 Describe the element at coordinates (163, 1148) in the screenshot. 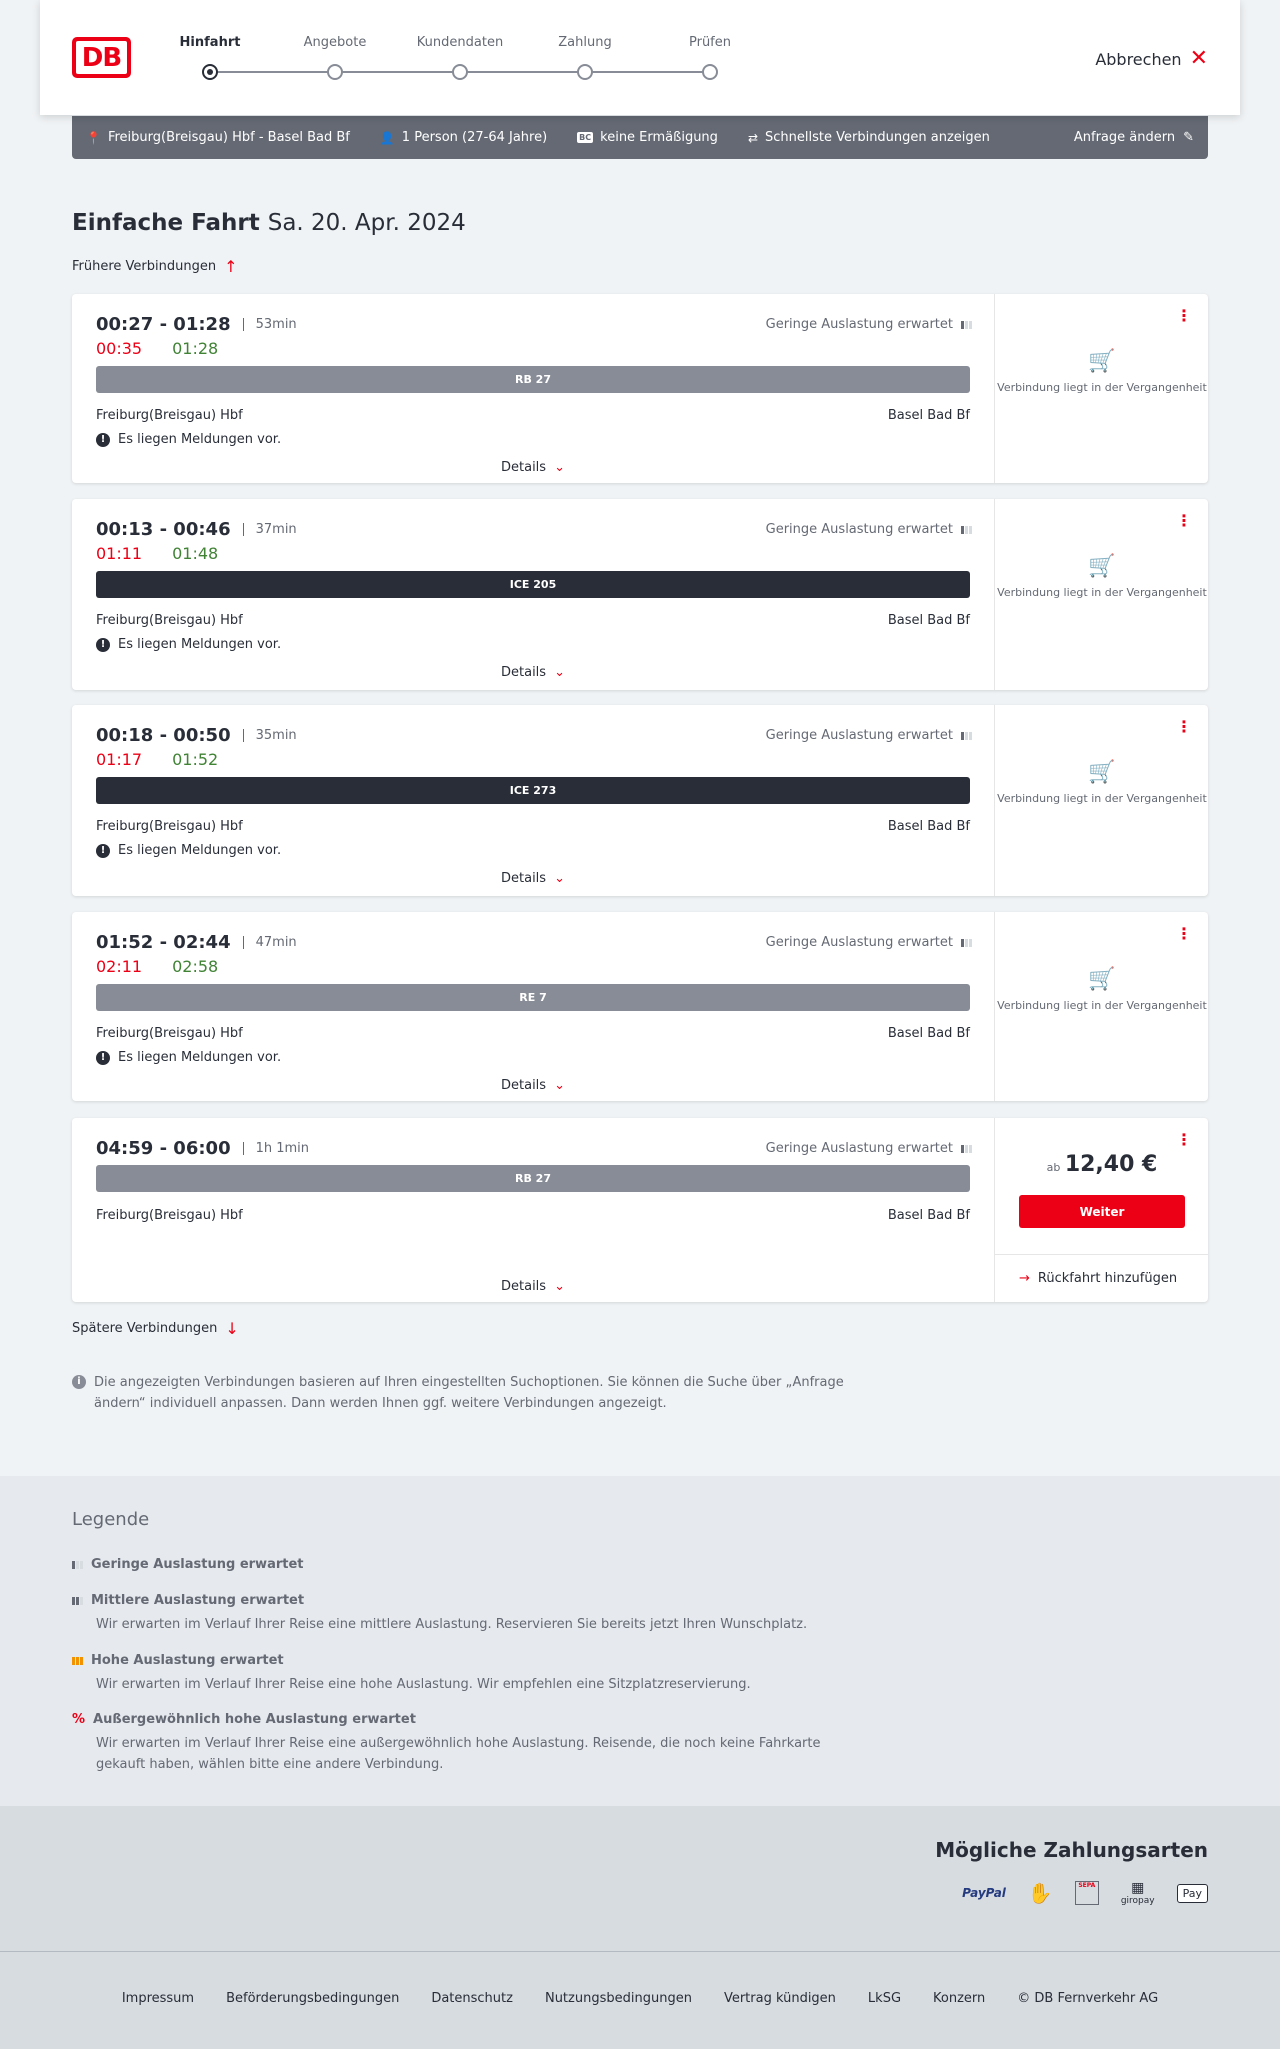

I see `planned-times: 04:59 - 06:00` at that location.